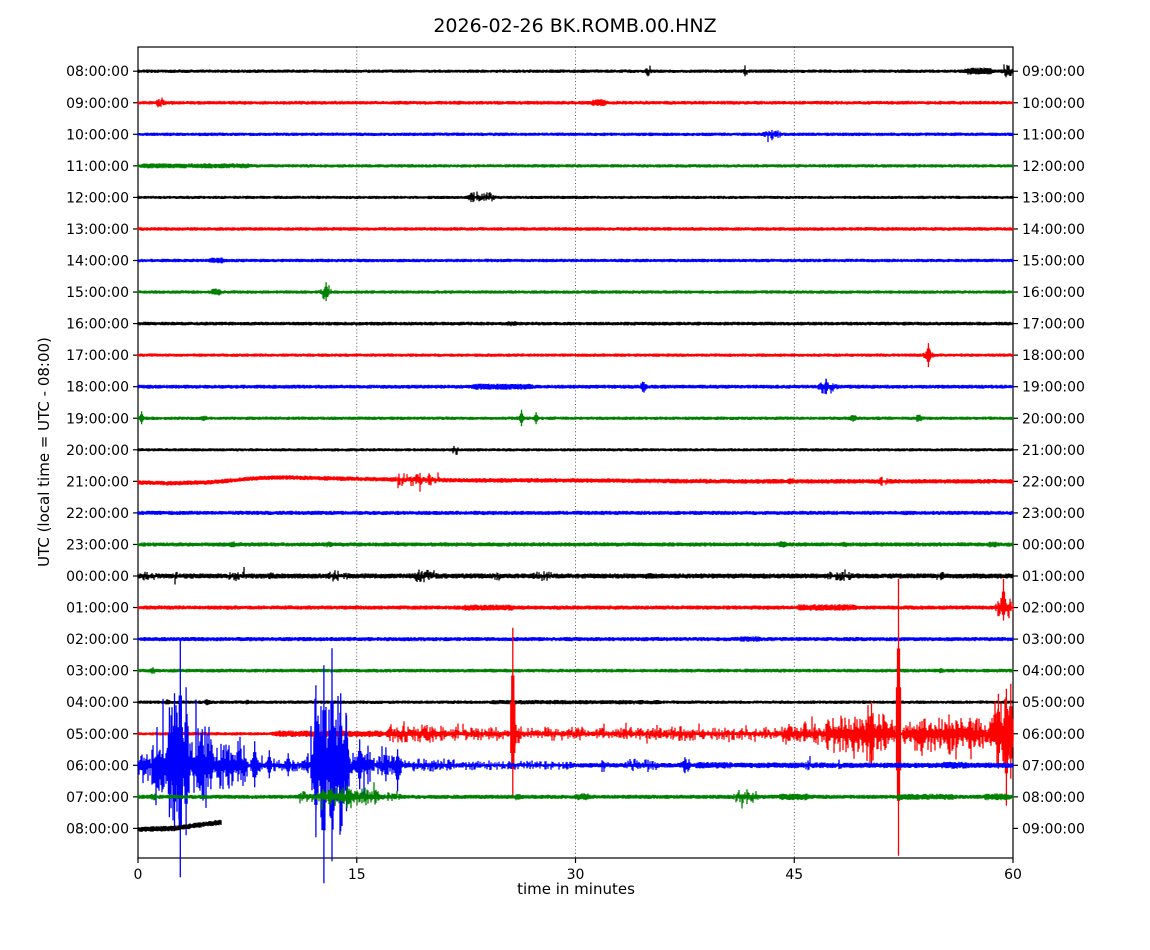  I want to click on utc-tick-label: 16:00:00, so click(97, 325).